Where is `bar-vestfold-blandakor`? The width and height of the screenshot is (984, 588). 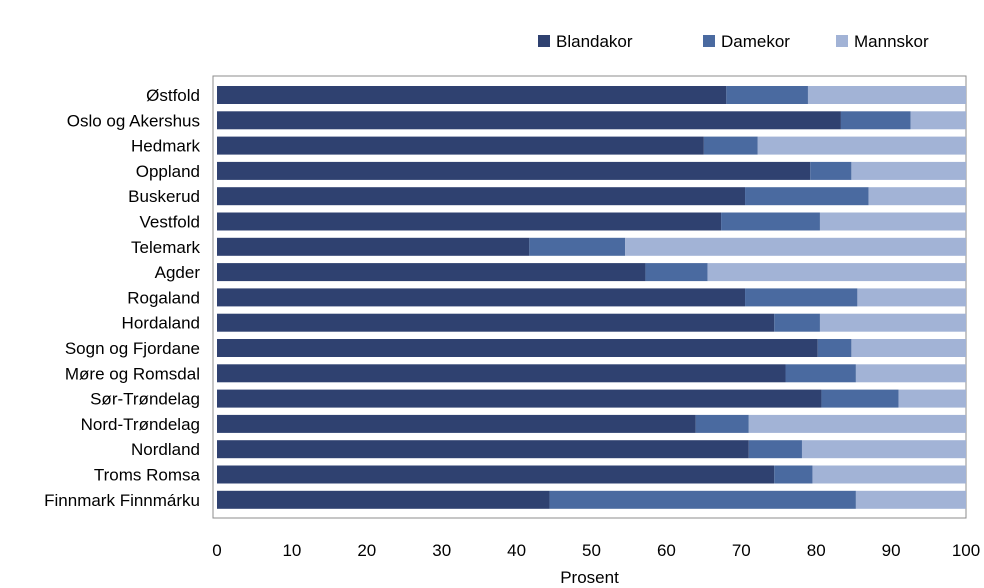
bar-vestfold-blandakor is located at coordinates (469, 221).